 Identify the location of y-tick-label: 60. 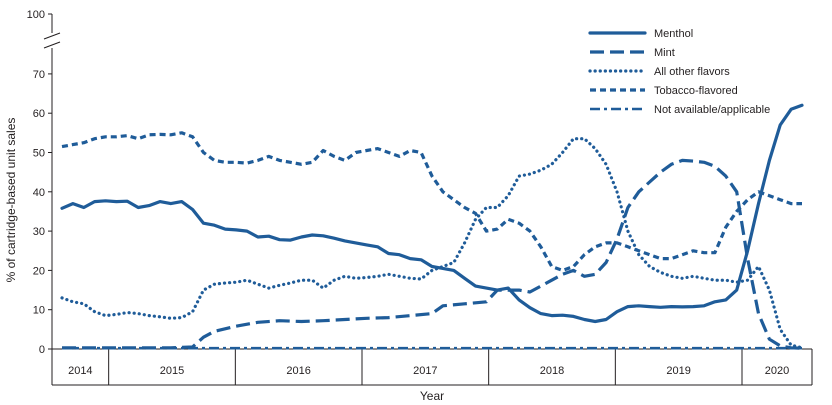
(39, 114).